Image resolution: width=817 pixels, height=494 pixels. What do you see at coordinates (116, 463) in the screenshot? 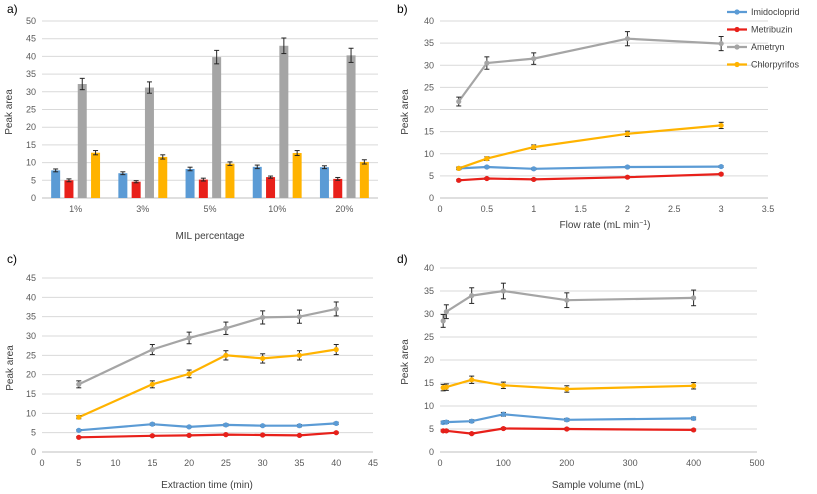
I see `x-tick-label: 10` at bounding box center [116, 463].